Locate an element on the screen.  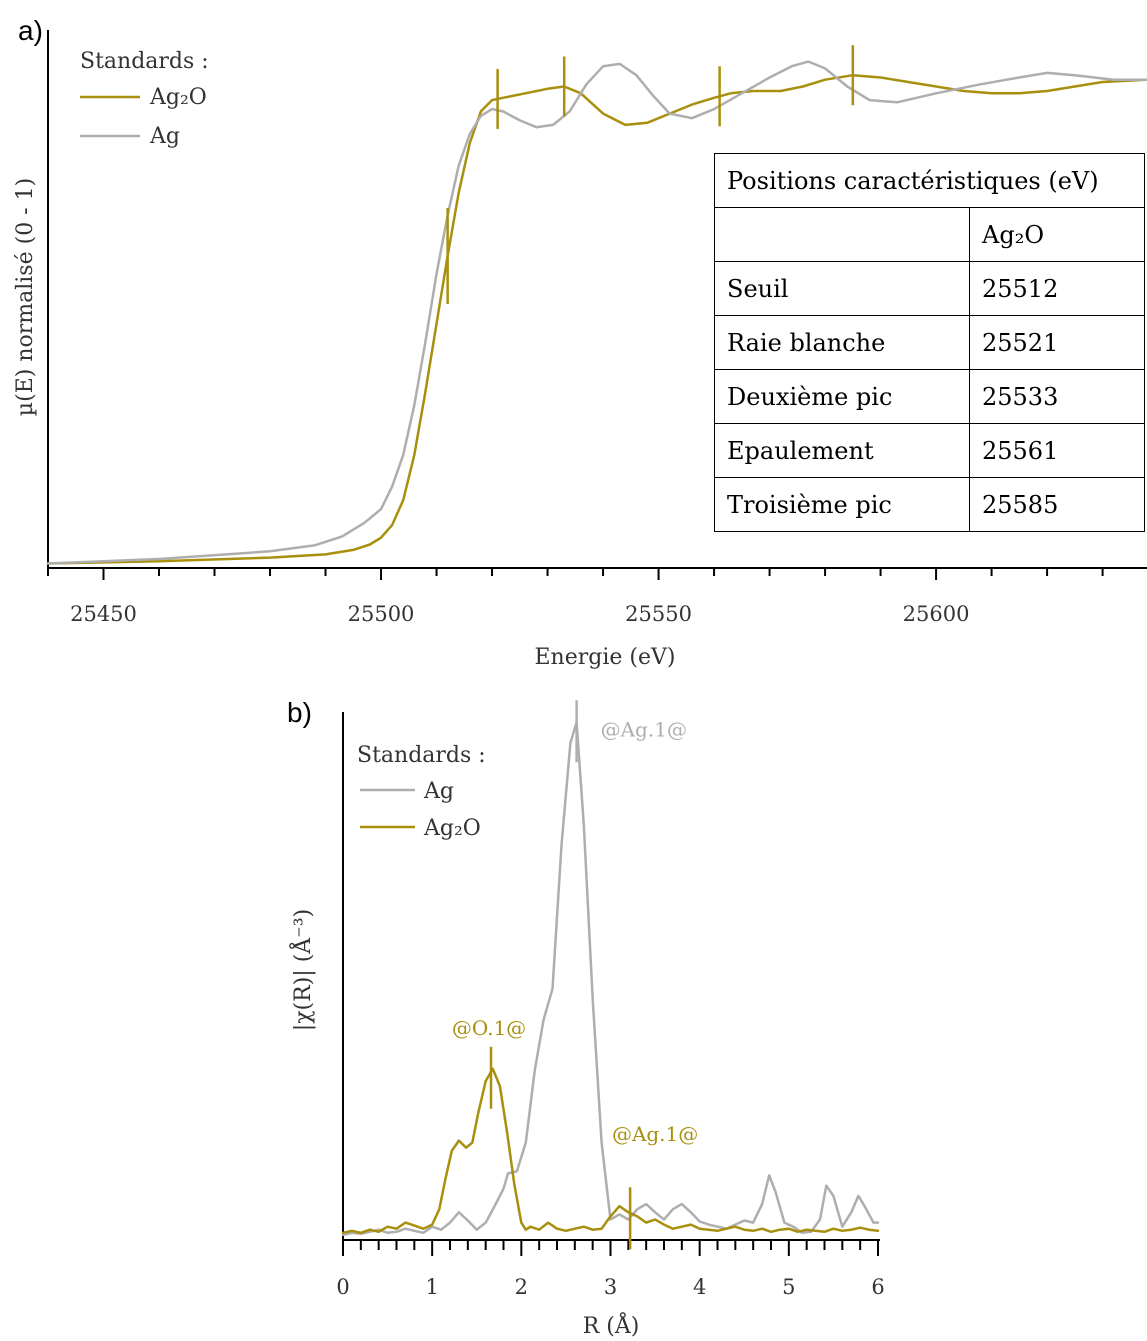
table-row-label: Deuxième pic is located at coordinates (842, 396).